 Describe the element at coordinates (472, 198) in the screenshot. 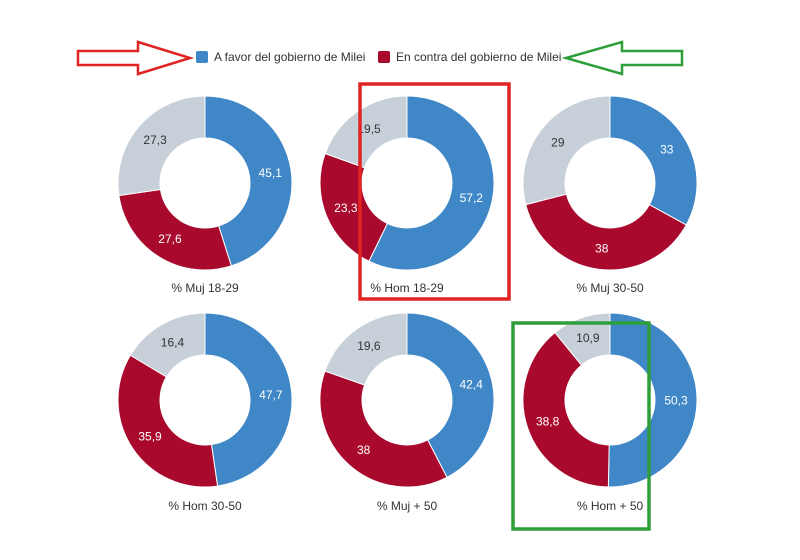

I see `donut-hom-18-29-value-favor: 57,2` at that location.